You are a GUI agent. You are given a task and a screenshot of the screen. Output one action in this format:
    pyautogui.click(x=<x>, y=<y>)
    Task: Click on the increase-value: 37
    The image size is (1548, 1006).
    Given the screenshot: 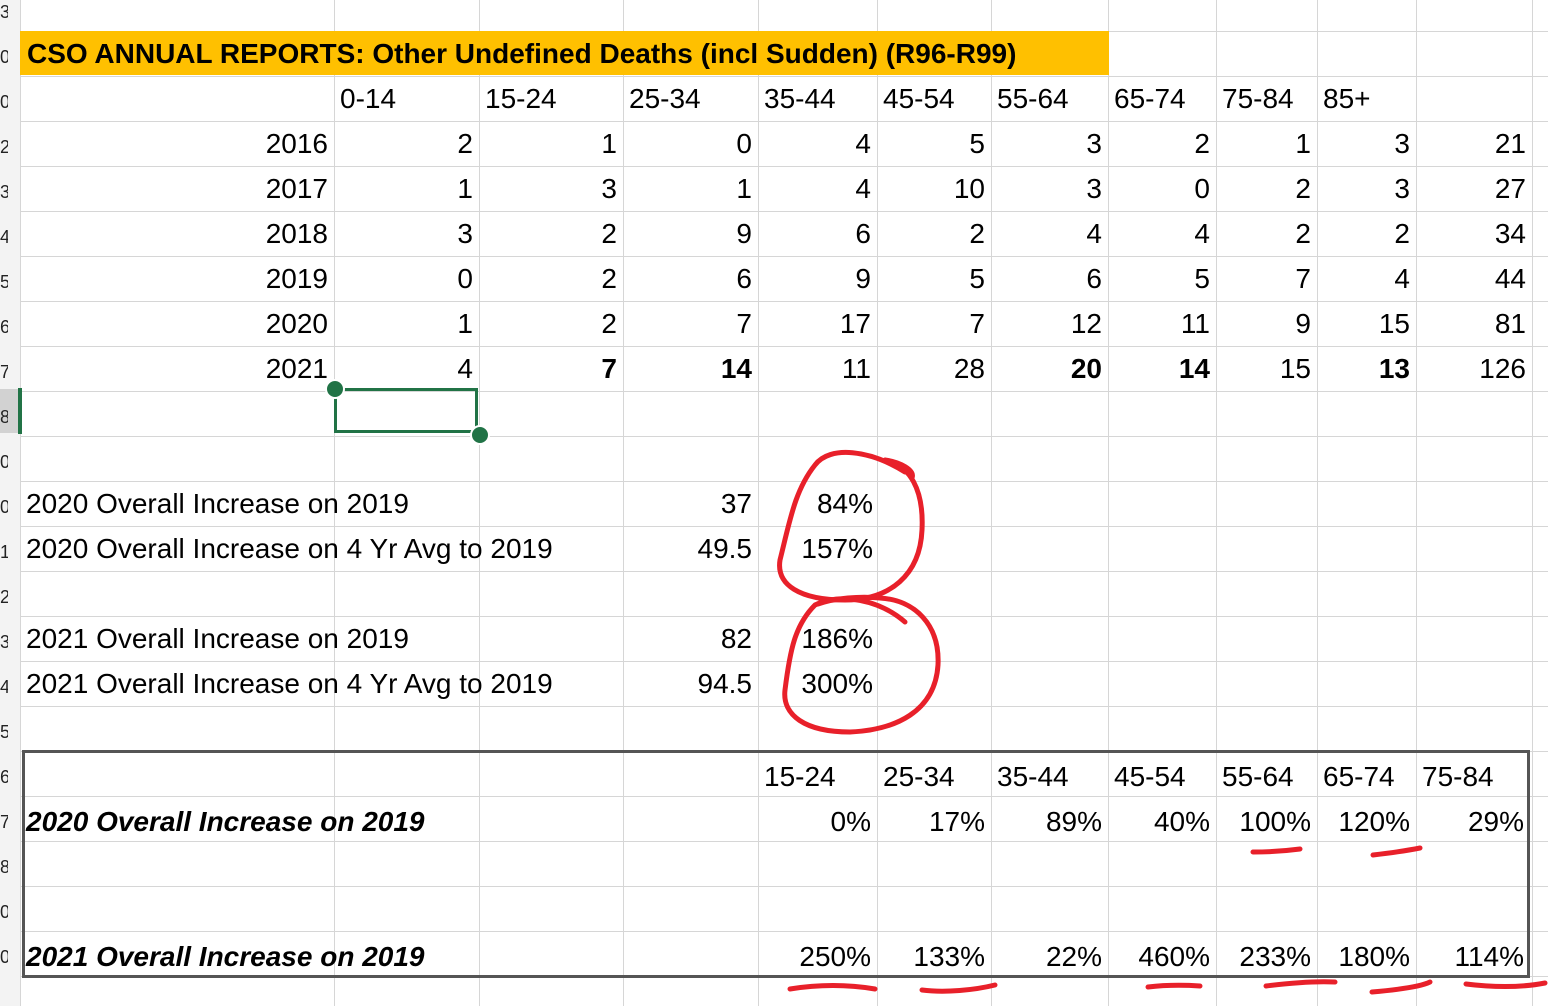 What is the action you would take?
    pyautogui.click(x=736, y=503)
    